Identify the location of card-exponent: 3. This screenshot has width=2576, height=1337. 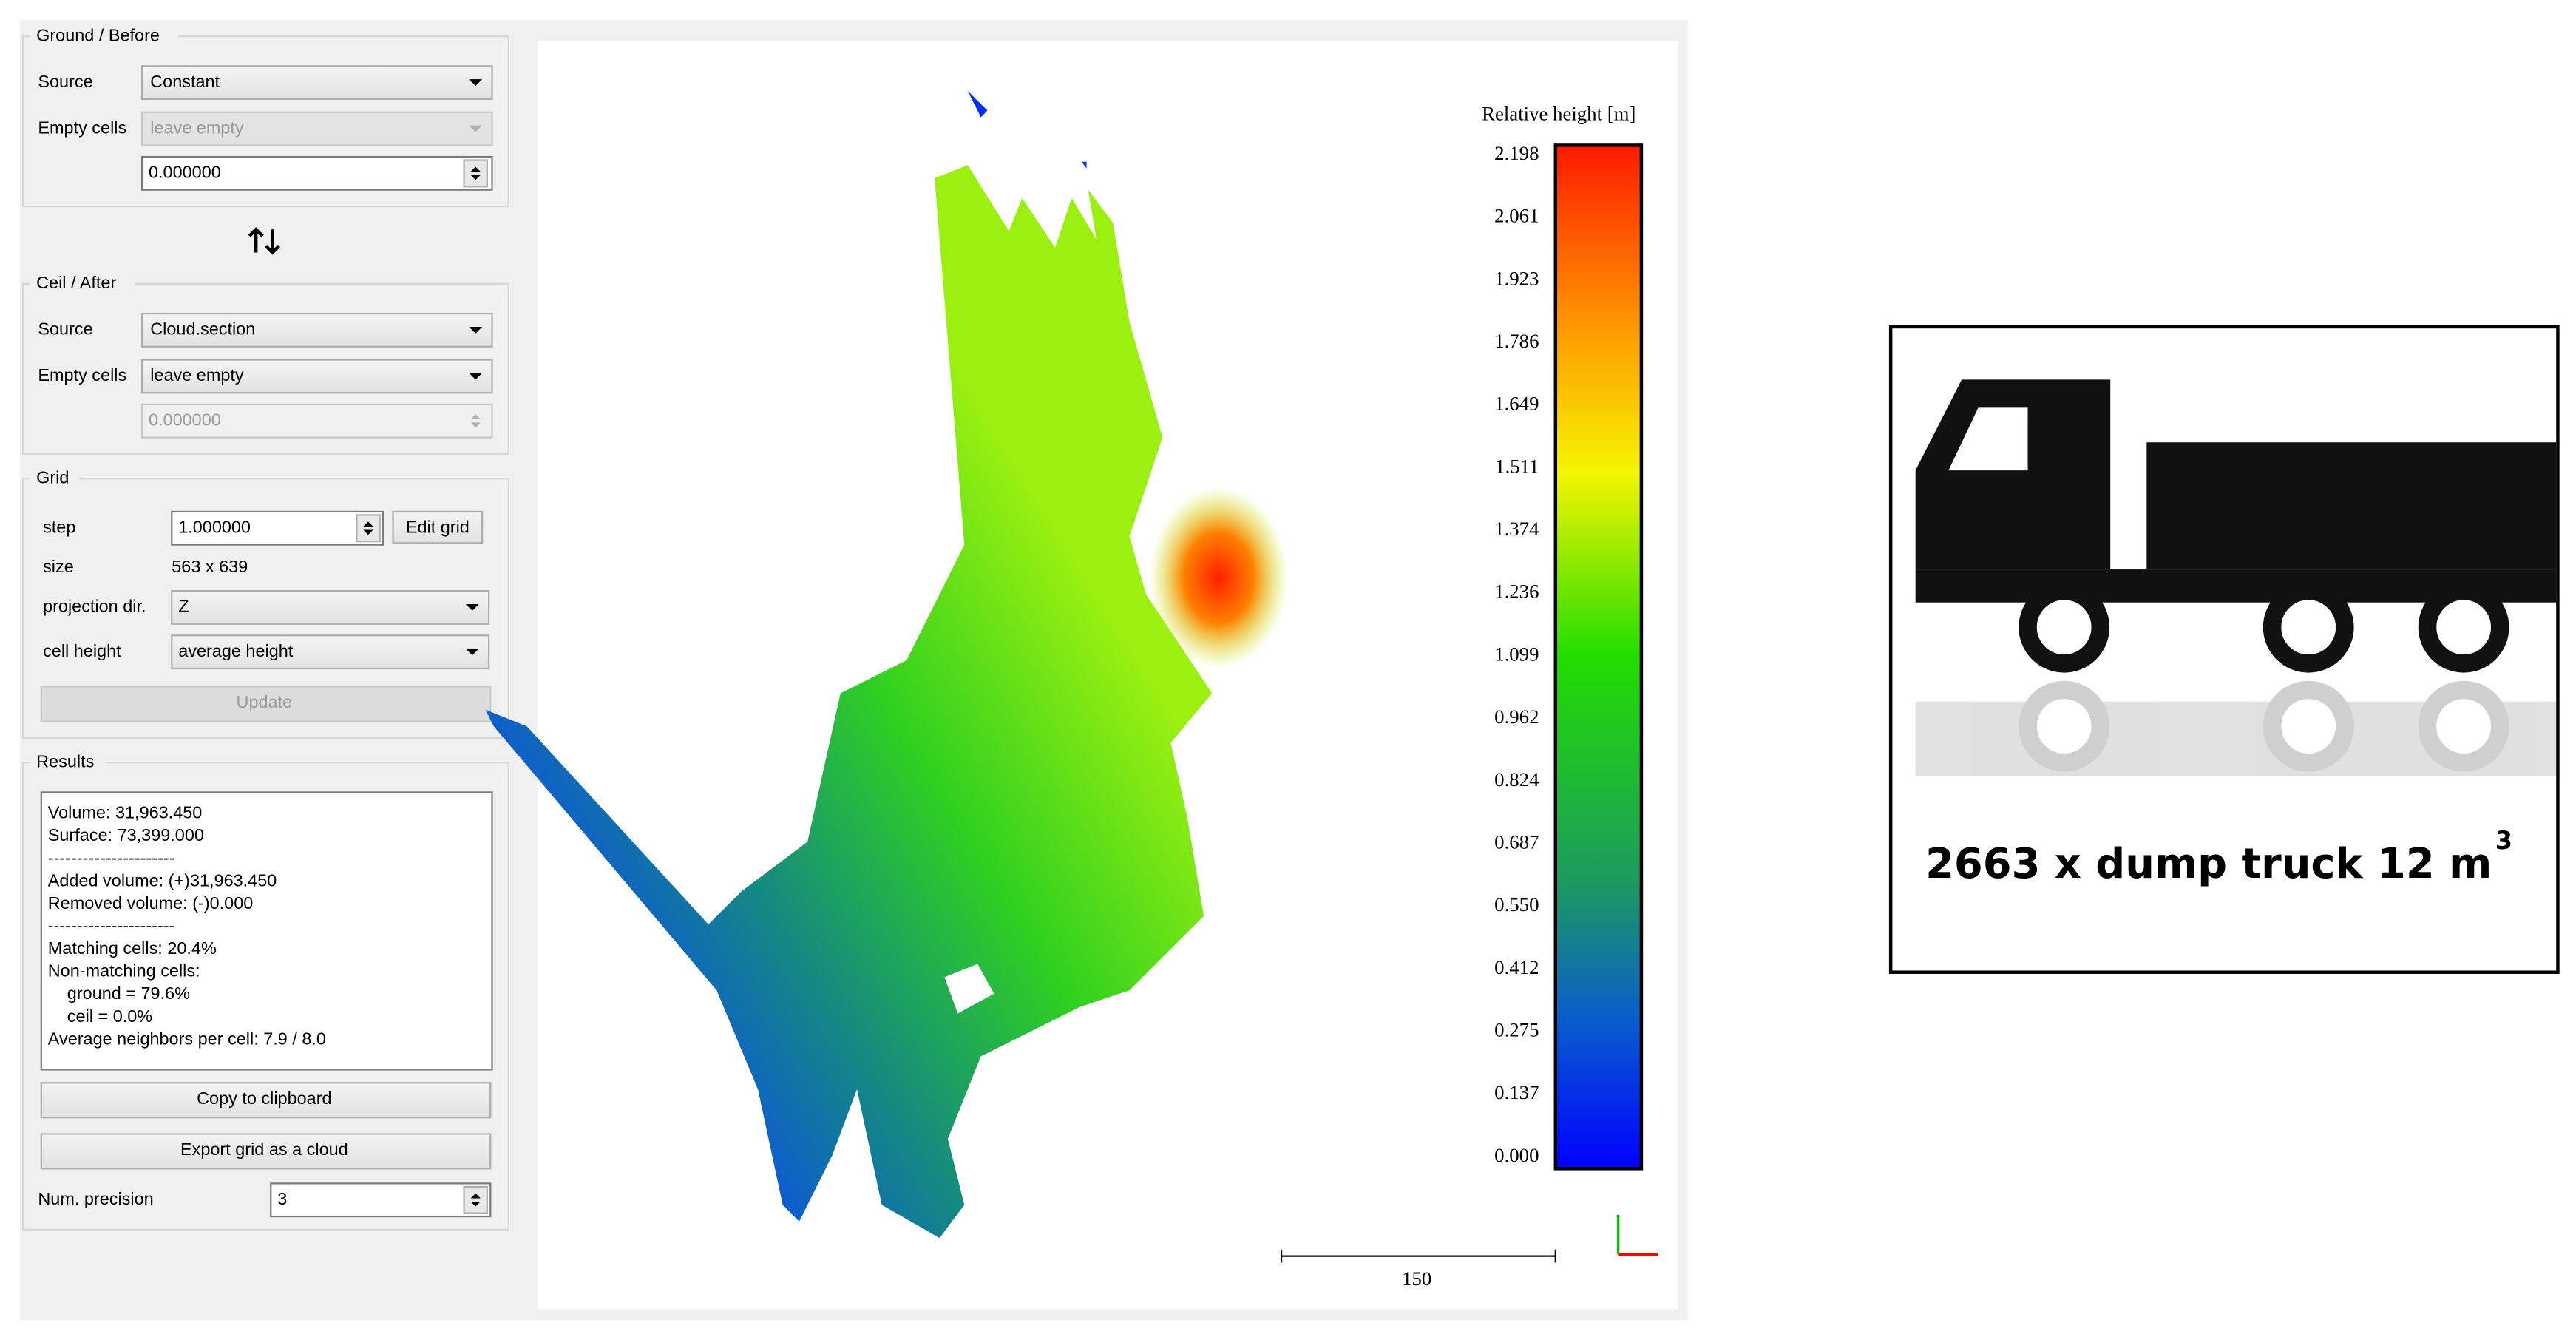
(2503, 841).